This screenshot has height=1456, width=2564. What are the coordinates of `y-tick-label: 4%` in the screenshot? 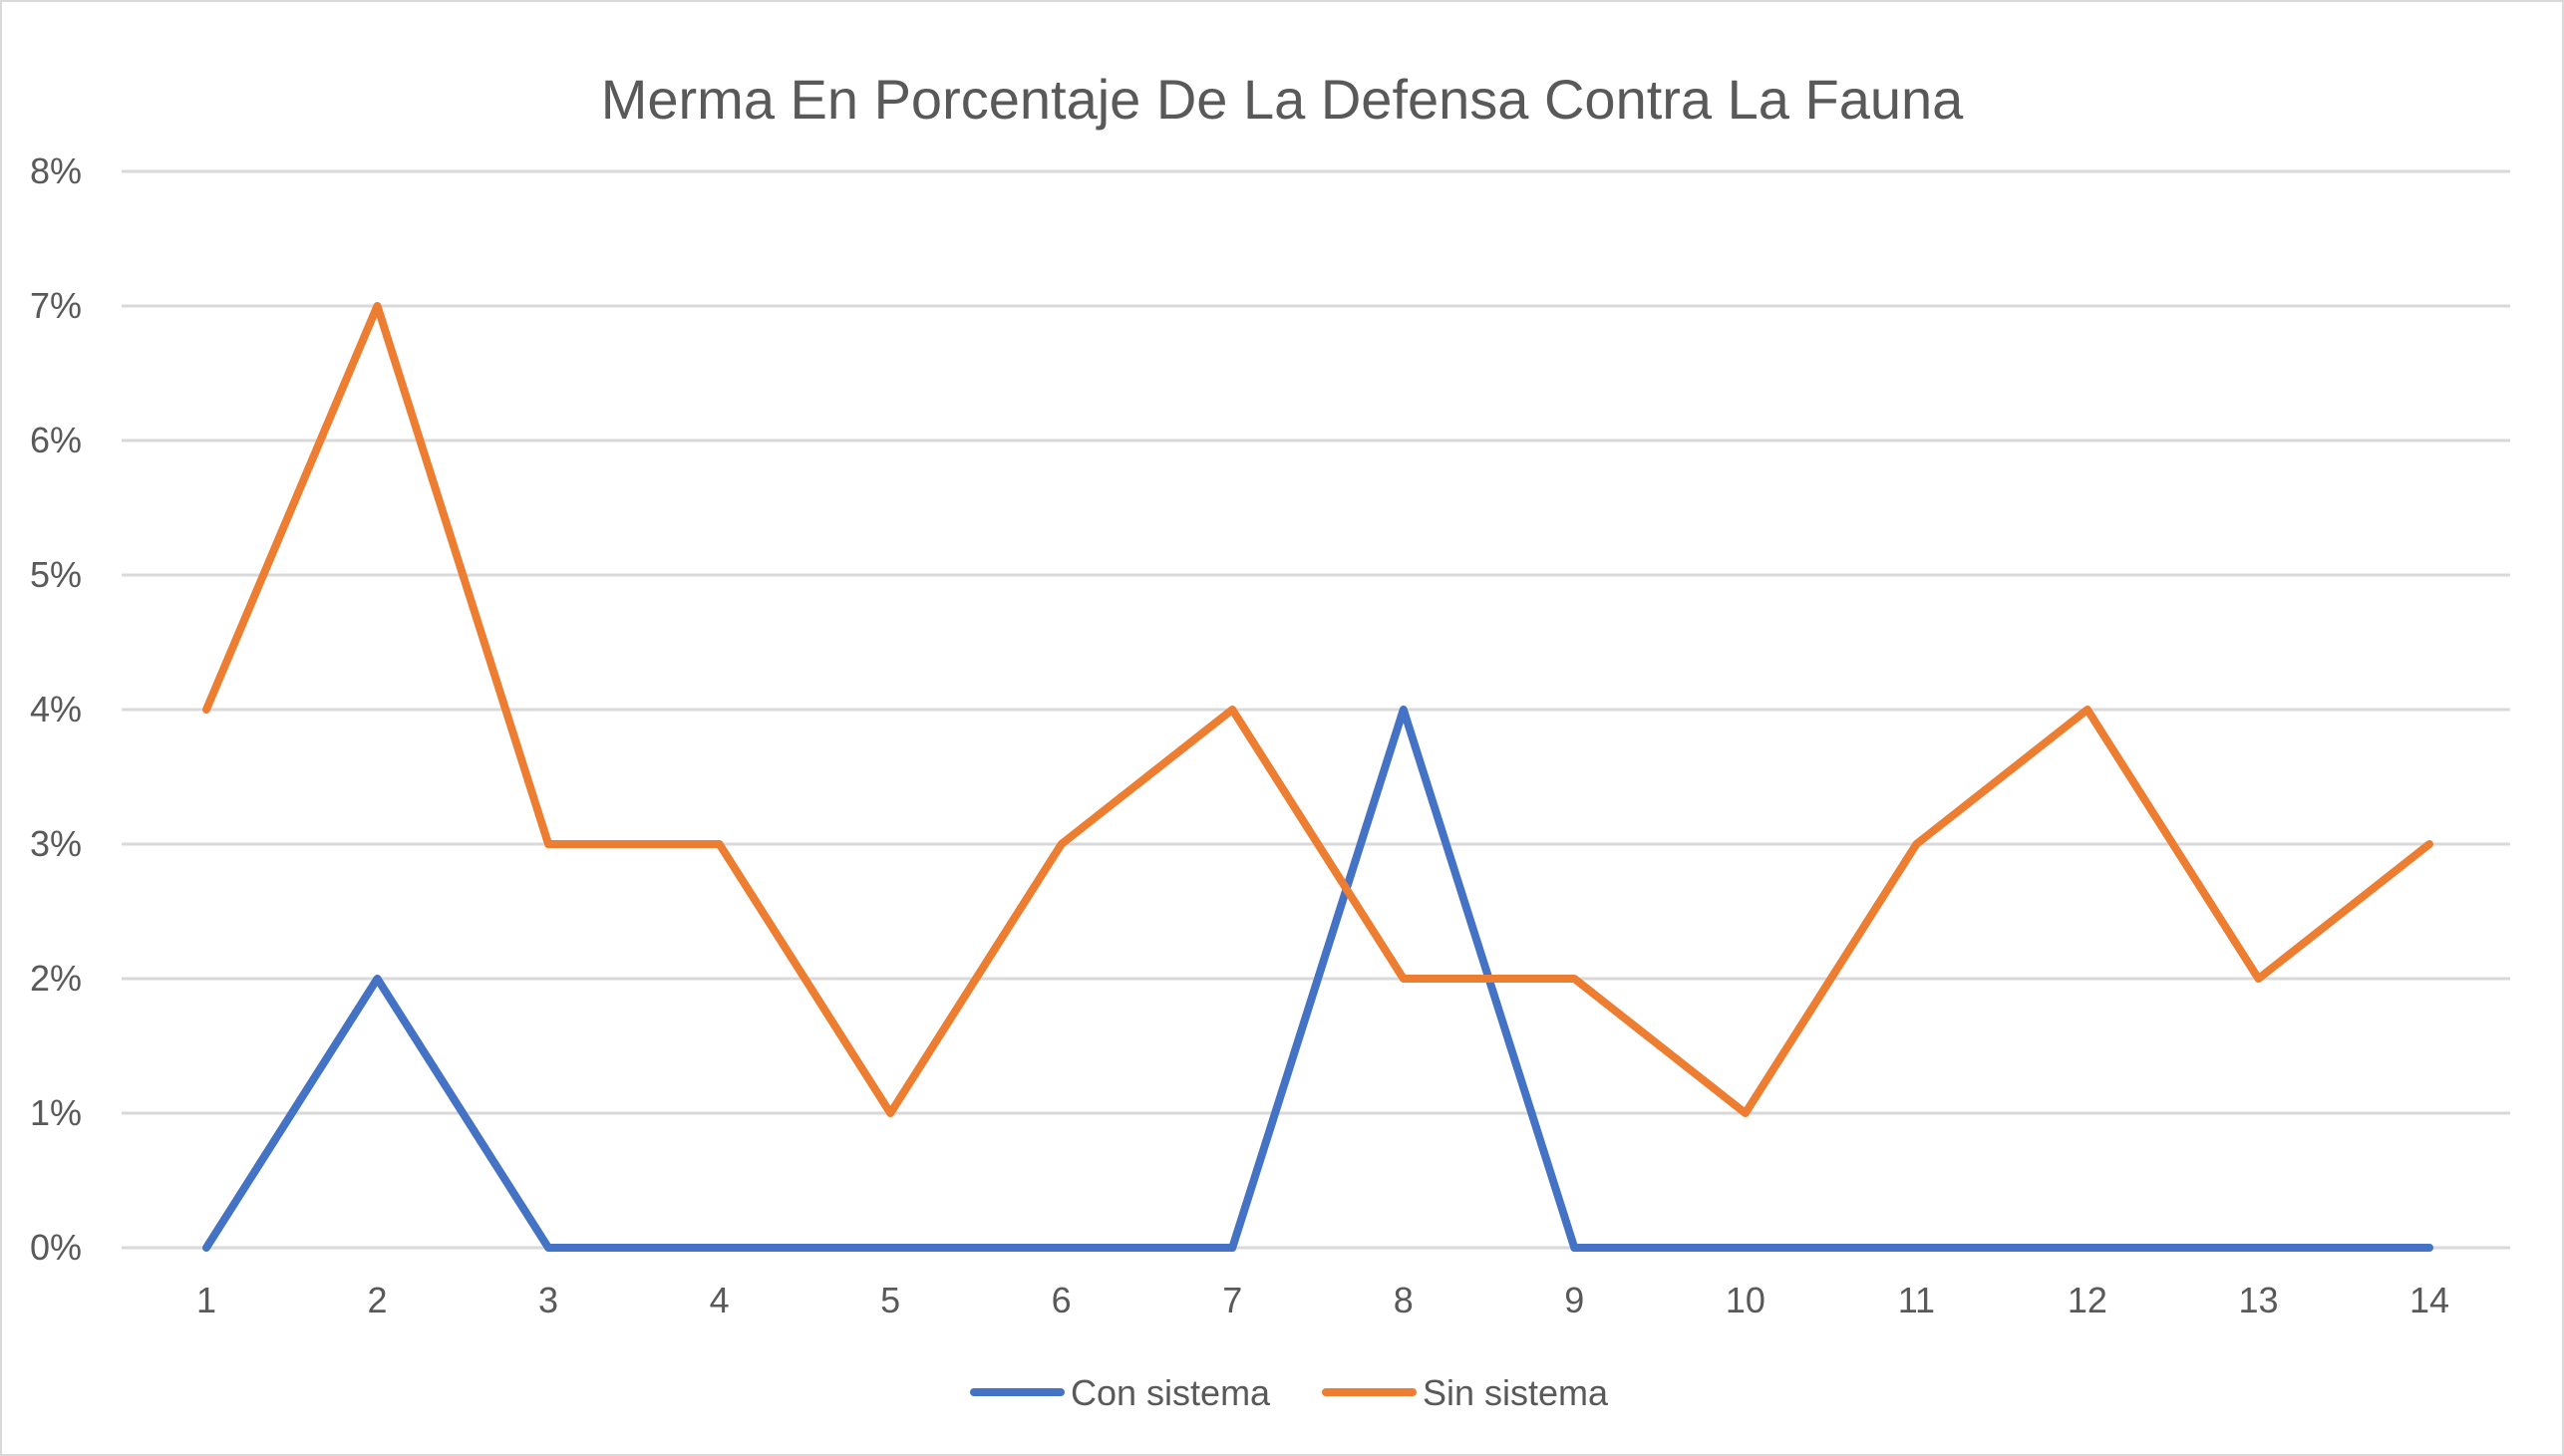 It's located at (56, 709).